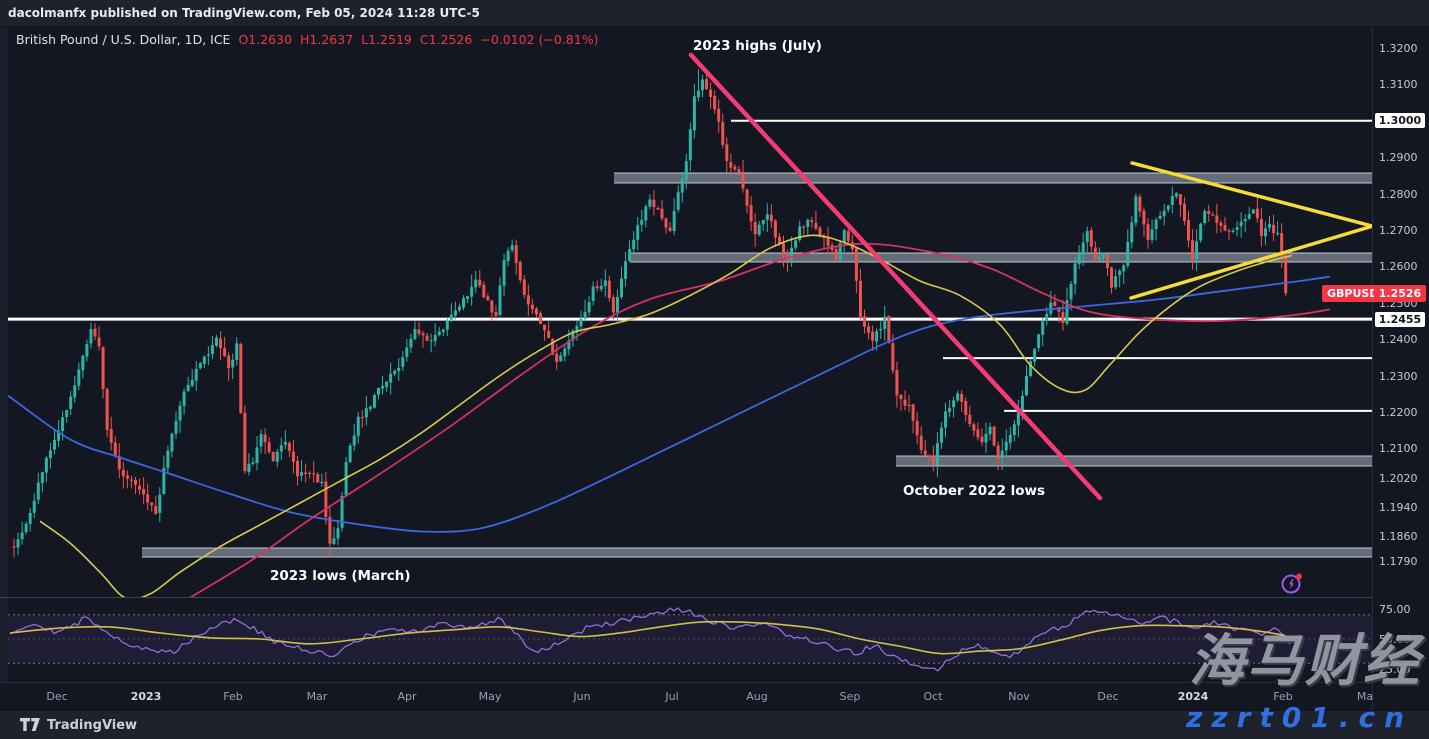 The width and height of the screenshot is (1429, 739). I want to click on time-axis-label: Ma, so click(1365, 696).